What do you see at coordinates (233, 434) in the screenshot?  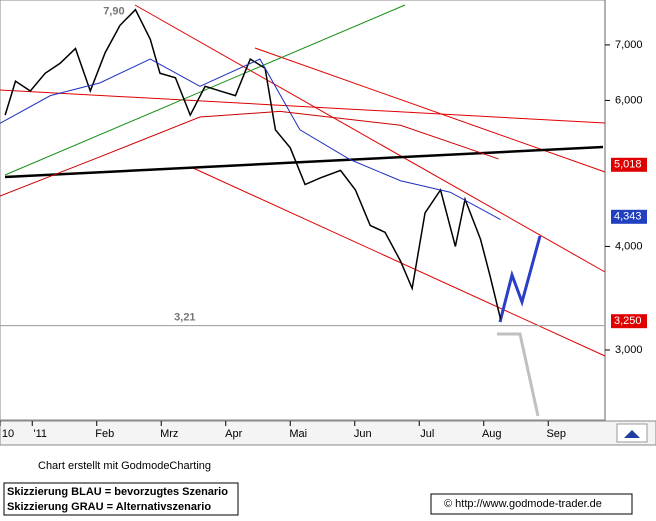 I see `x-tick-label: Apr` at bounding box center [233, 434].